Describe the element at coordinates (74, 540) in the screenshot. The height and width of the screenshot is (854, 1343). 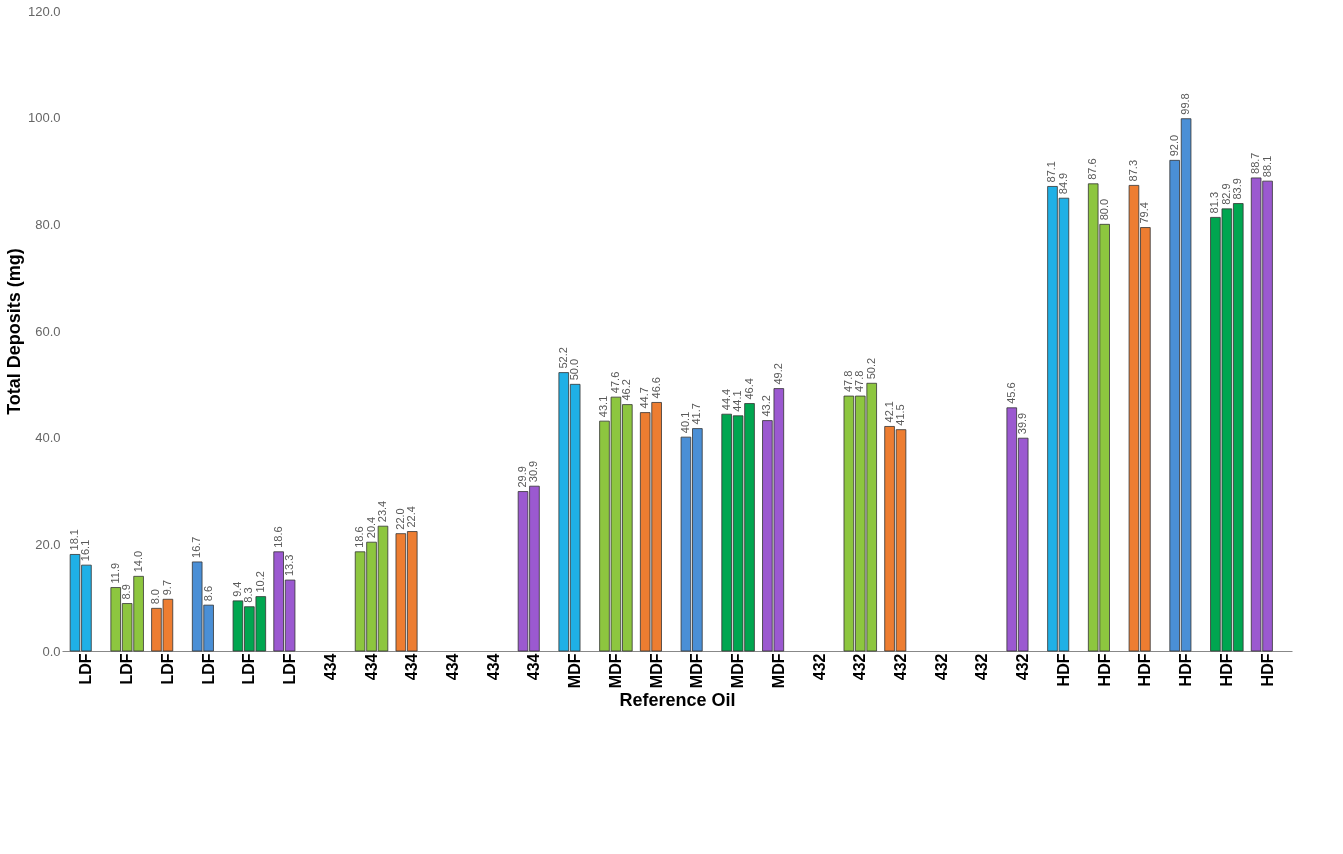
I see `data-label: 18.1` at that location.